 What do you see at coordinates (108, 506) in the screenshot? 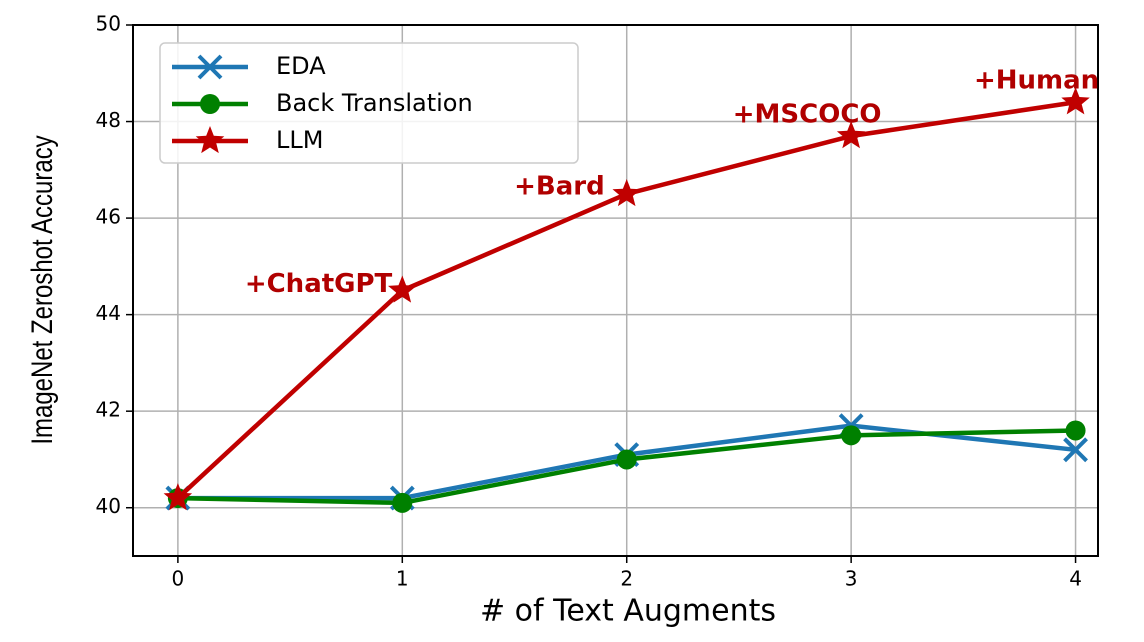
I see `y-tick-label: 40` at bounding box center [108, 506].